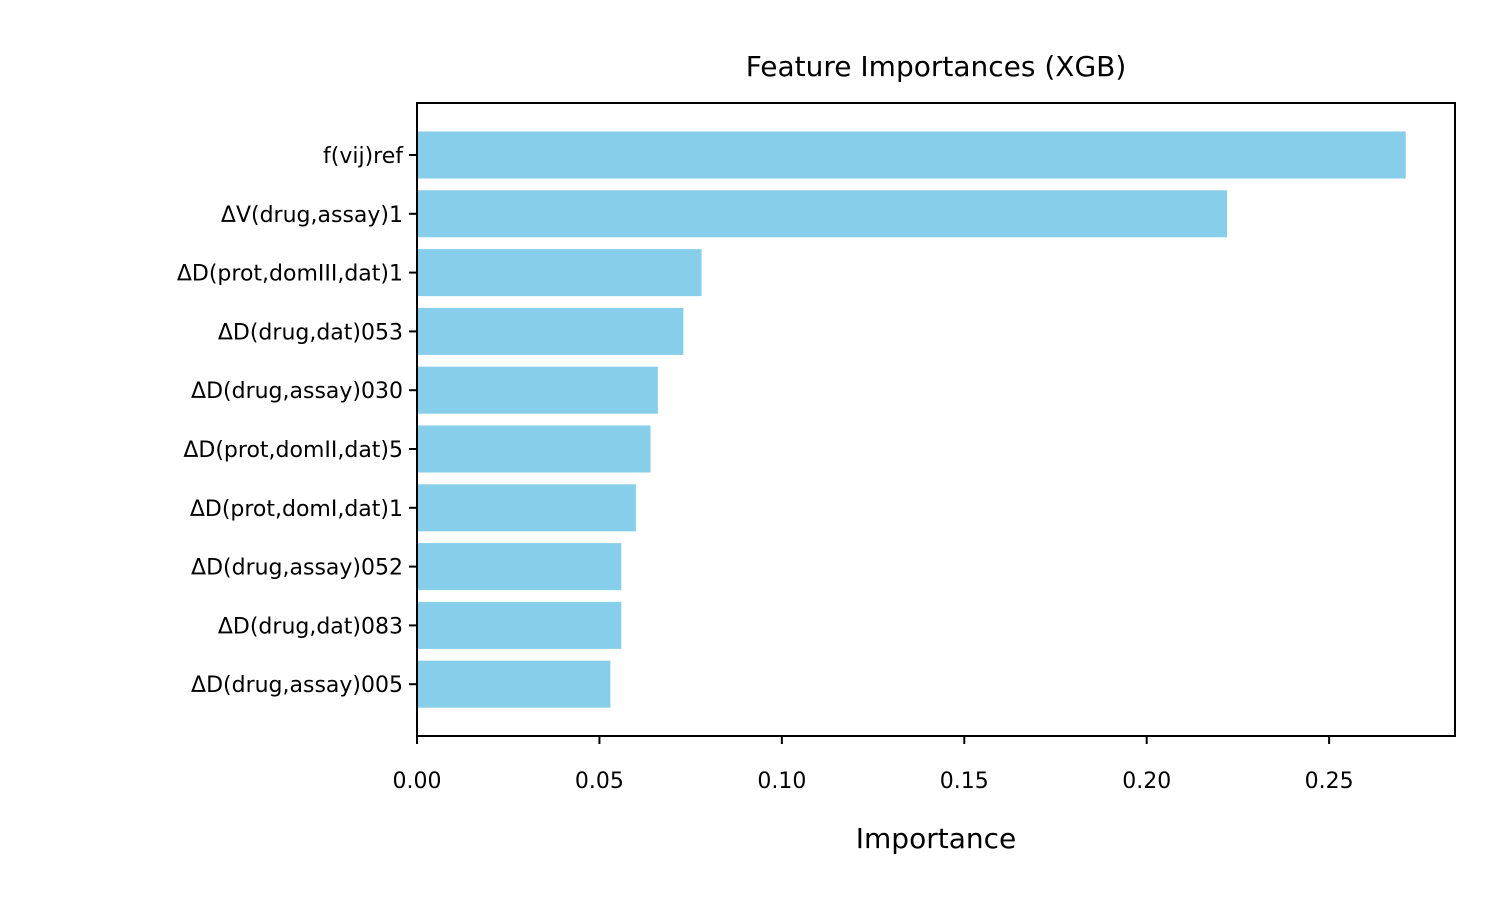 The width and height of the screenshot is (1500, 900). What do you see at coordinates (936, 66) in the screenshot?
I see `chart-title: Feature Importances (XGB)` at bounding box center [936, 66].